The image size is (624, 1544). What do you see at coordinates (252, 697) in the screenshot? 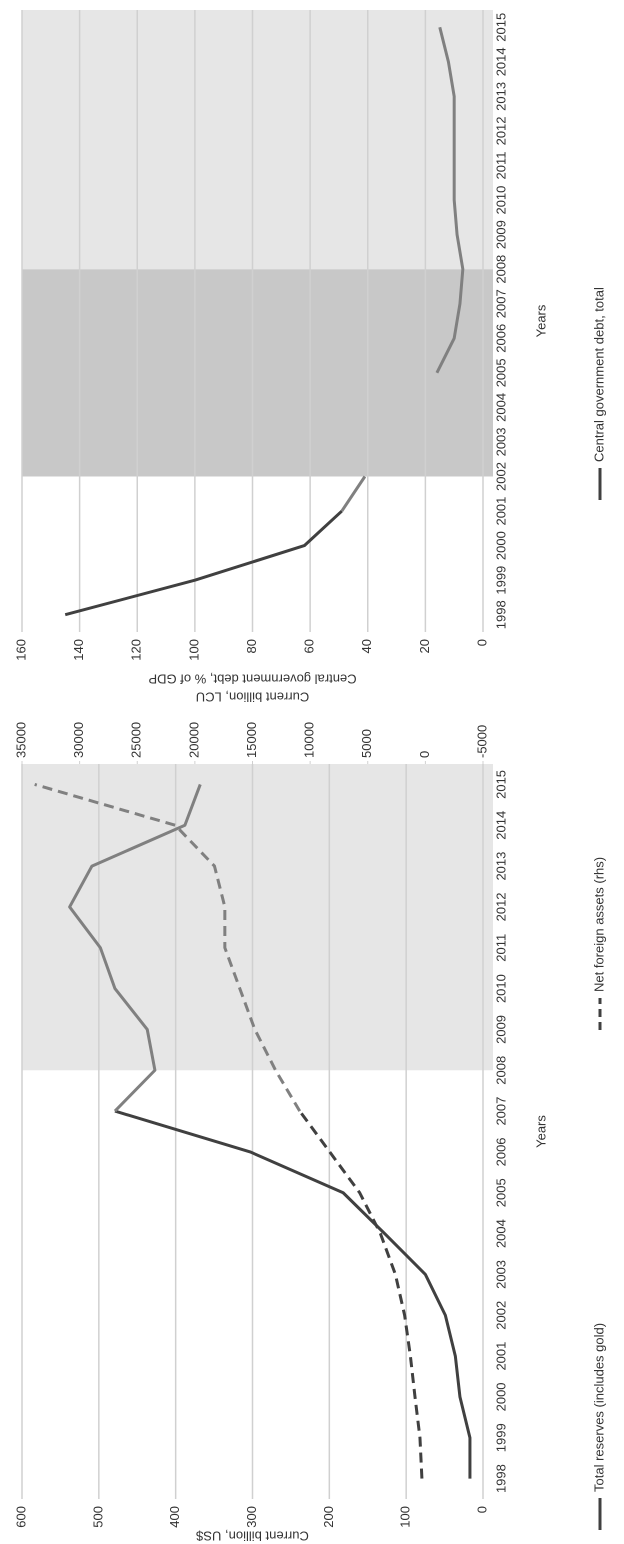
I see `y2-axis-title: Current billion, LCU` at bounding box center [252, 697].